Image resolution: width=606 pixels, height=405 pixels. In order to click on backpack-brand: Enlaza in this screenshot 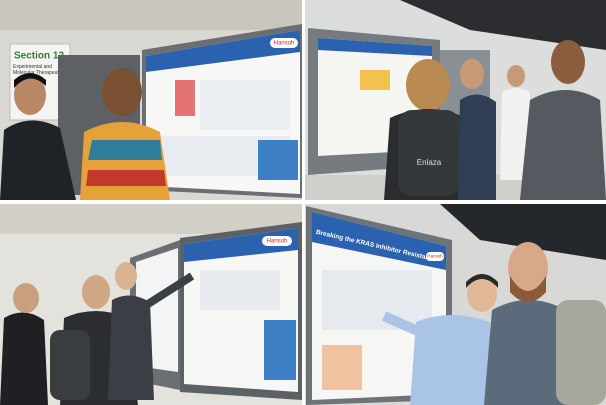, I will do `click(429, 162)`.